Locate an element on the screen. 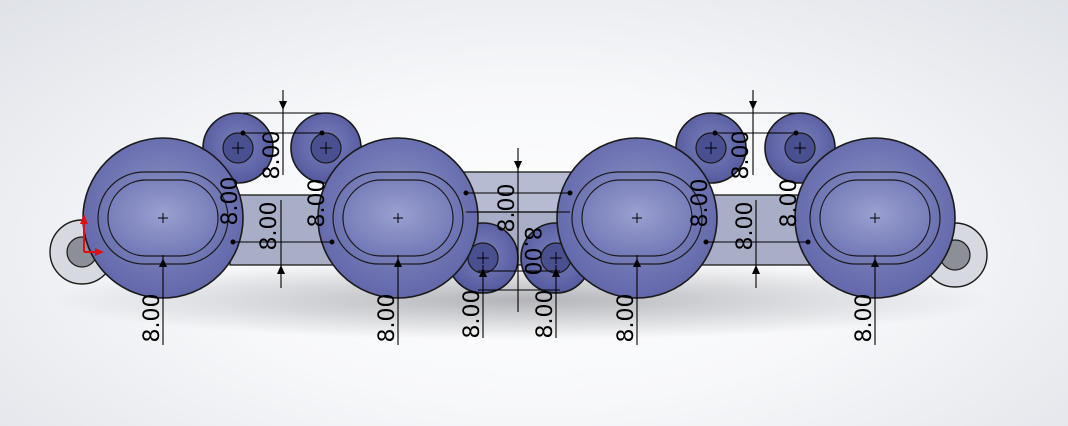 The image size is (1068, 426). dim-8-boss3-left: 8.00 is located at coordinates (700, 203).